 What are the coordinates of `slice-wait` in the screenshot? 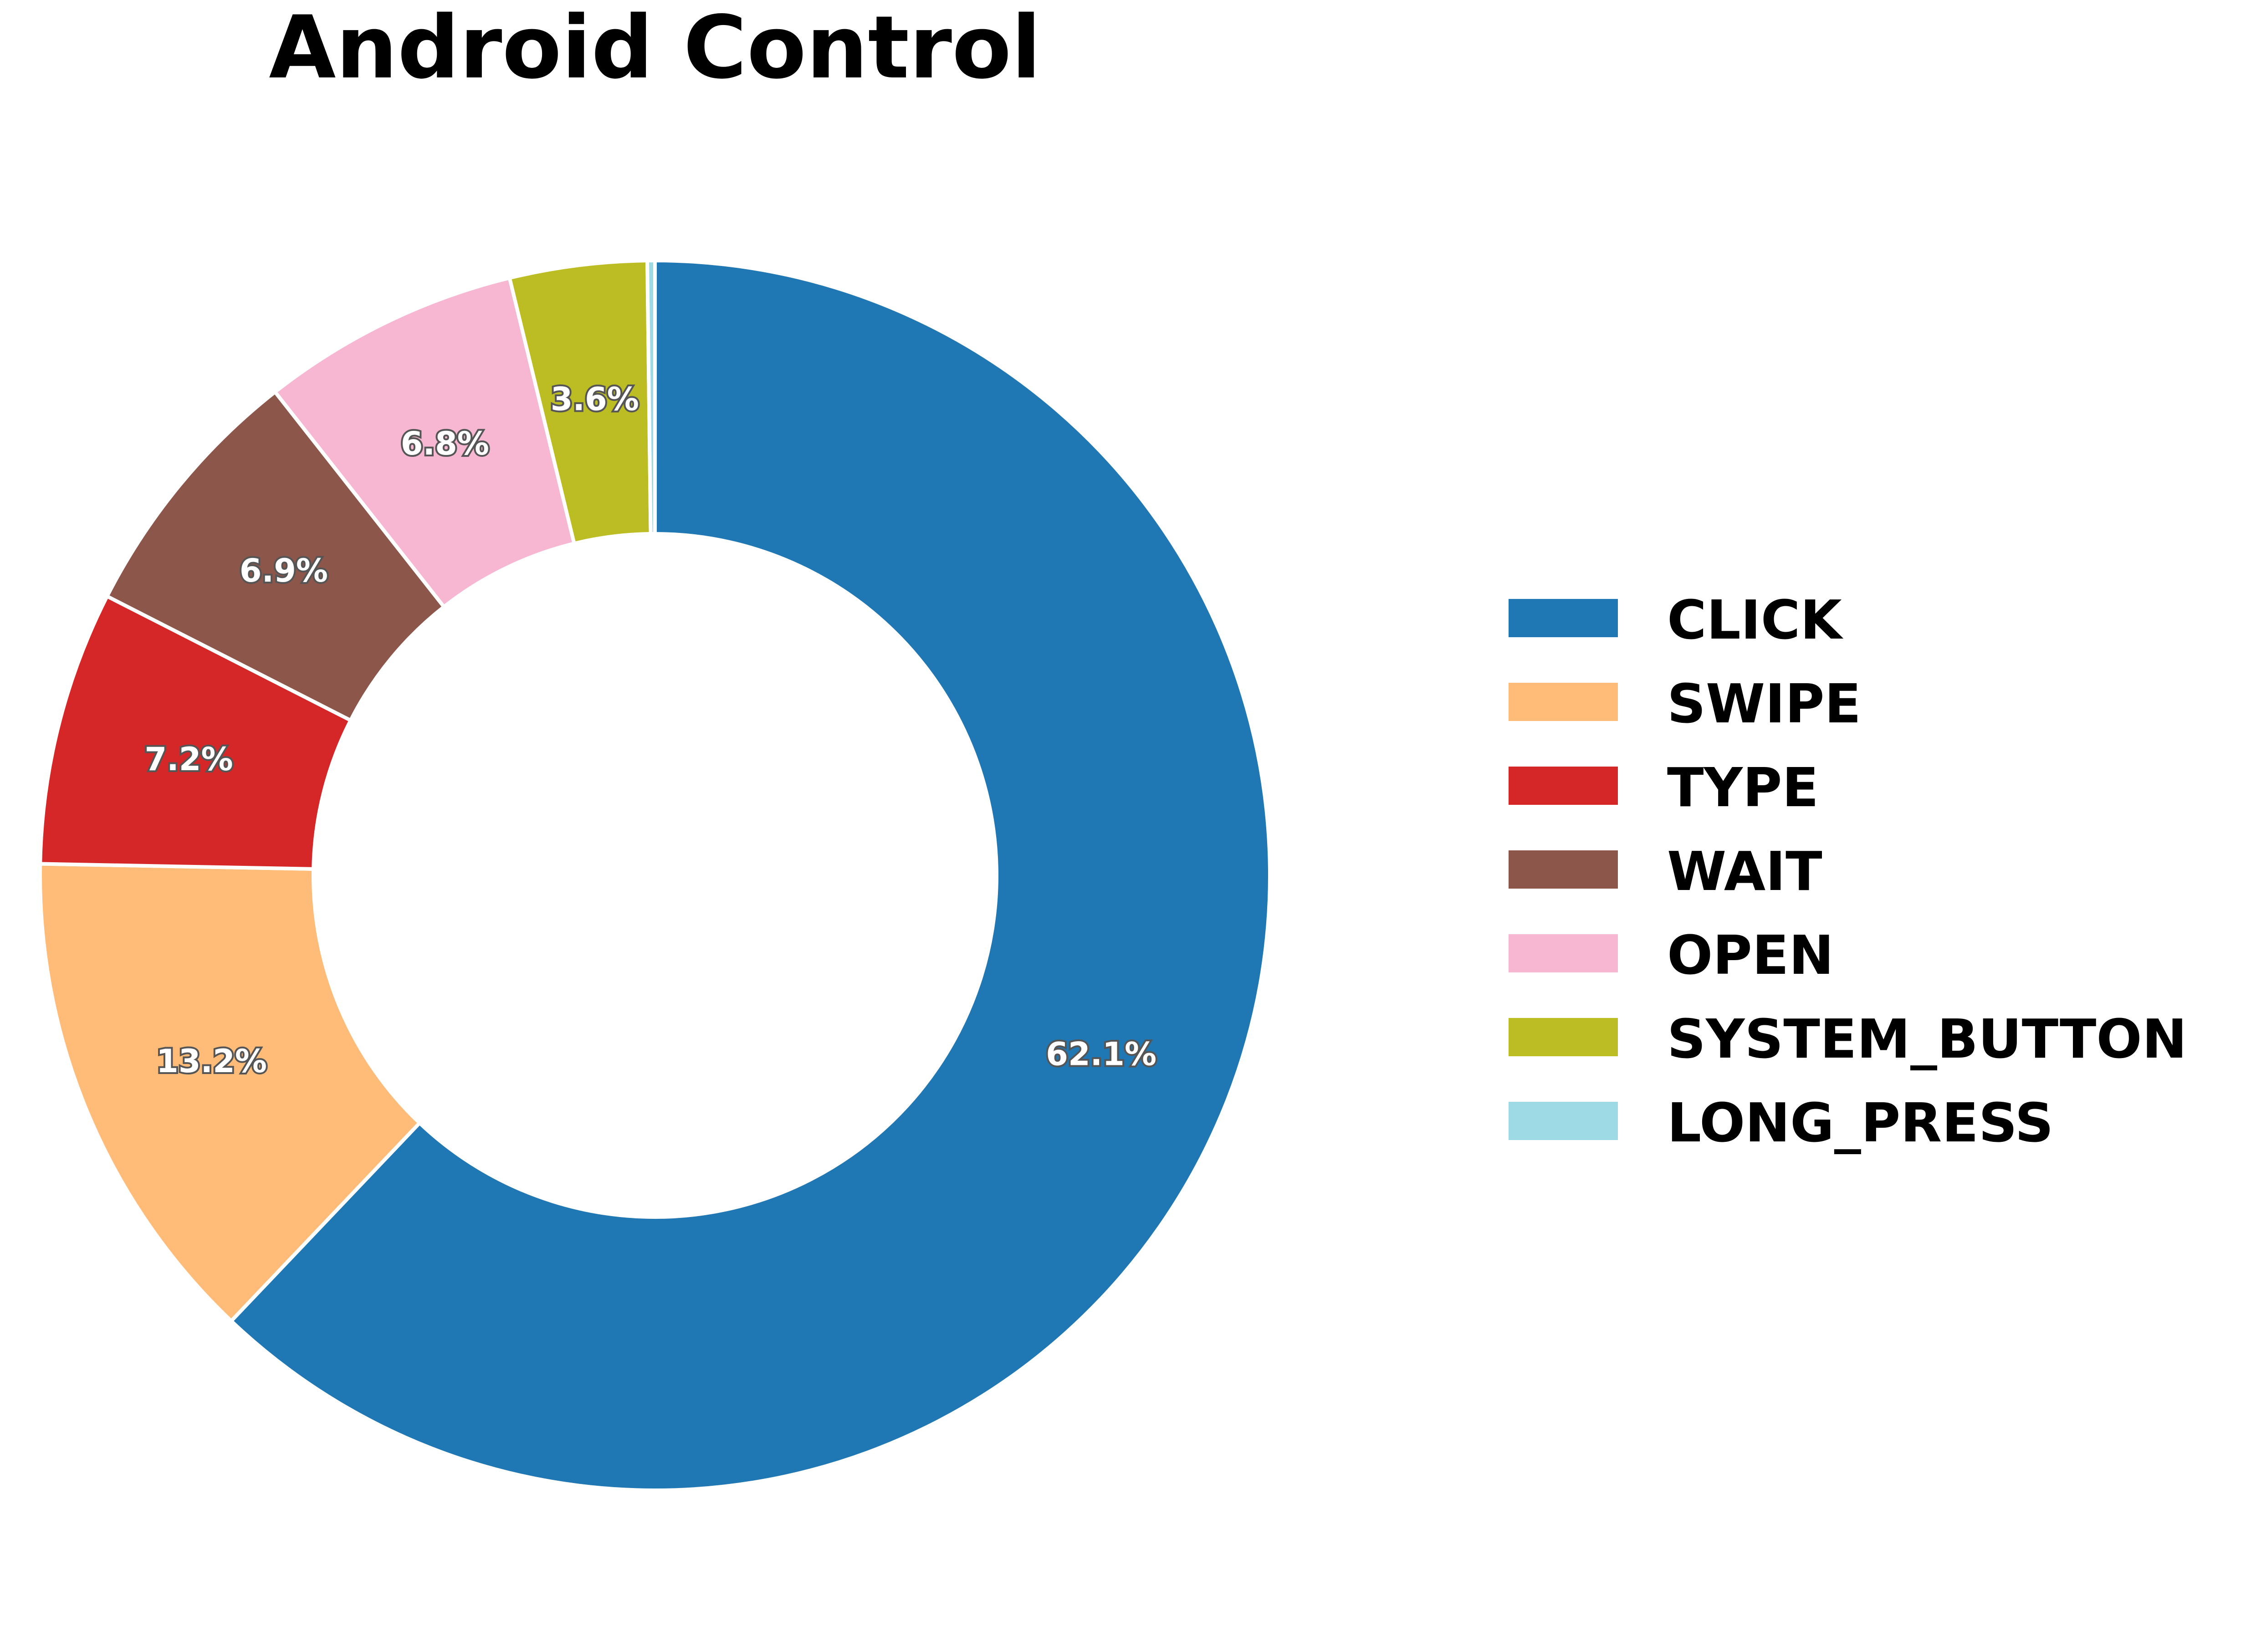 It's located at (275, 556).